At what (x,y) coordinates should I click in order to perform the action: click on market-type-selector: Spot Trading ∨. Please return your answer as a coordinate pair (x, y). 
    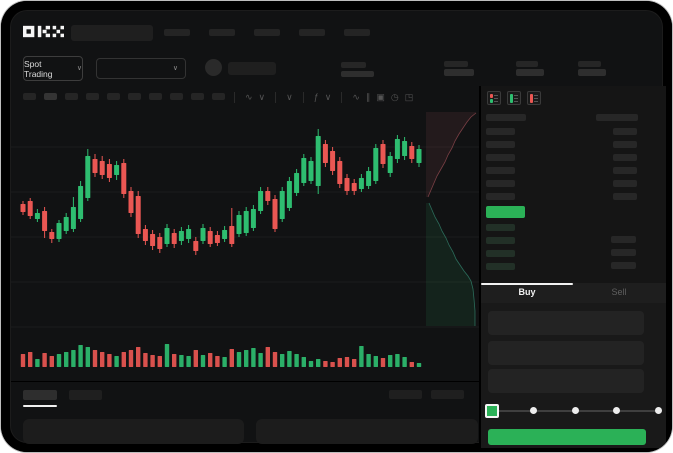
    Looking at the image, I should click on (53, 68).